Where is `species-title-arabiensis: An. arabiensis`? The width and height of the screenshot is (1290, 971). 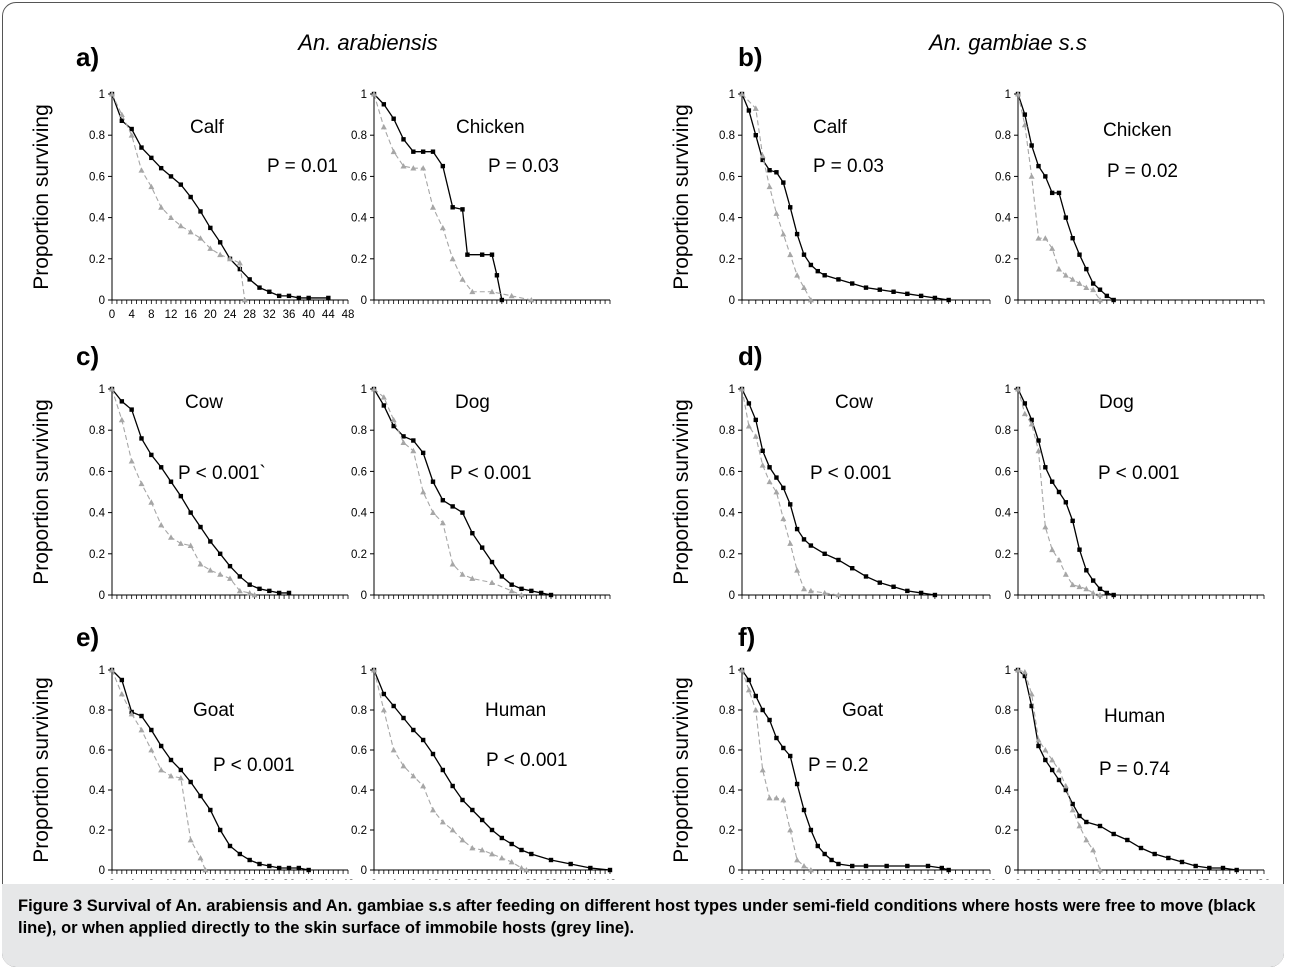 species-title-arabiensis: An. arabiensis is located at coordinates (366, 42).